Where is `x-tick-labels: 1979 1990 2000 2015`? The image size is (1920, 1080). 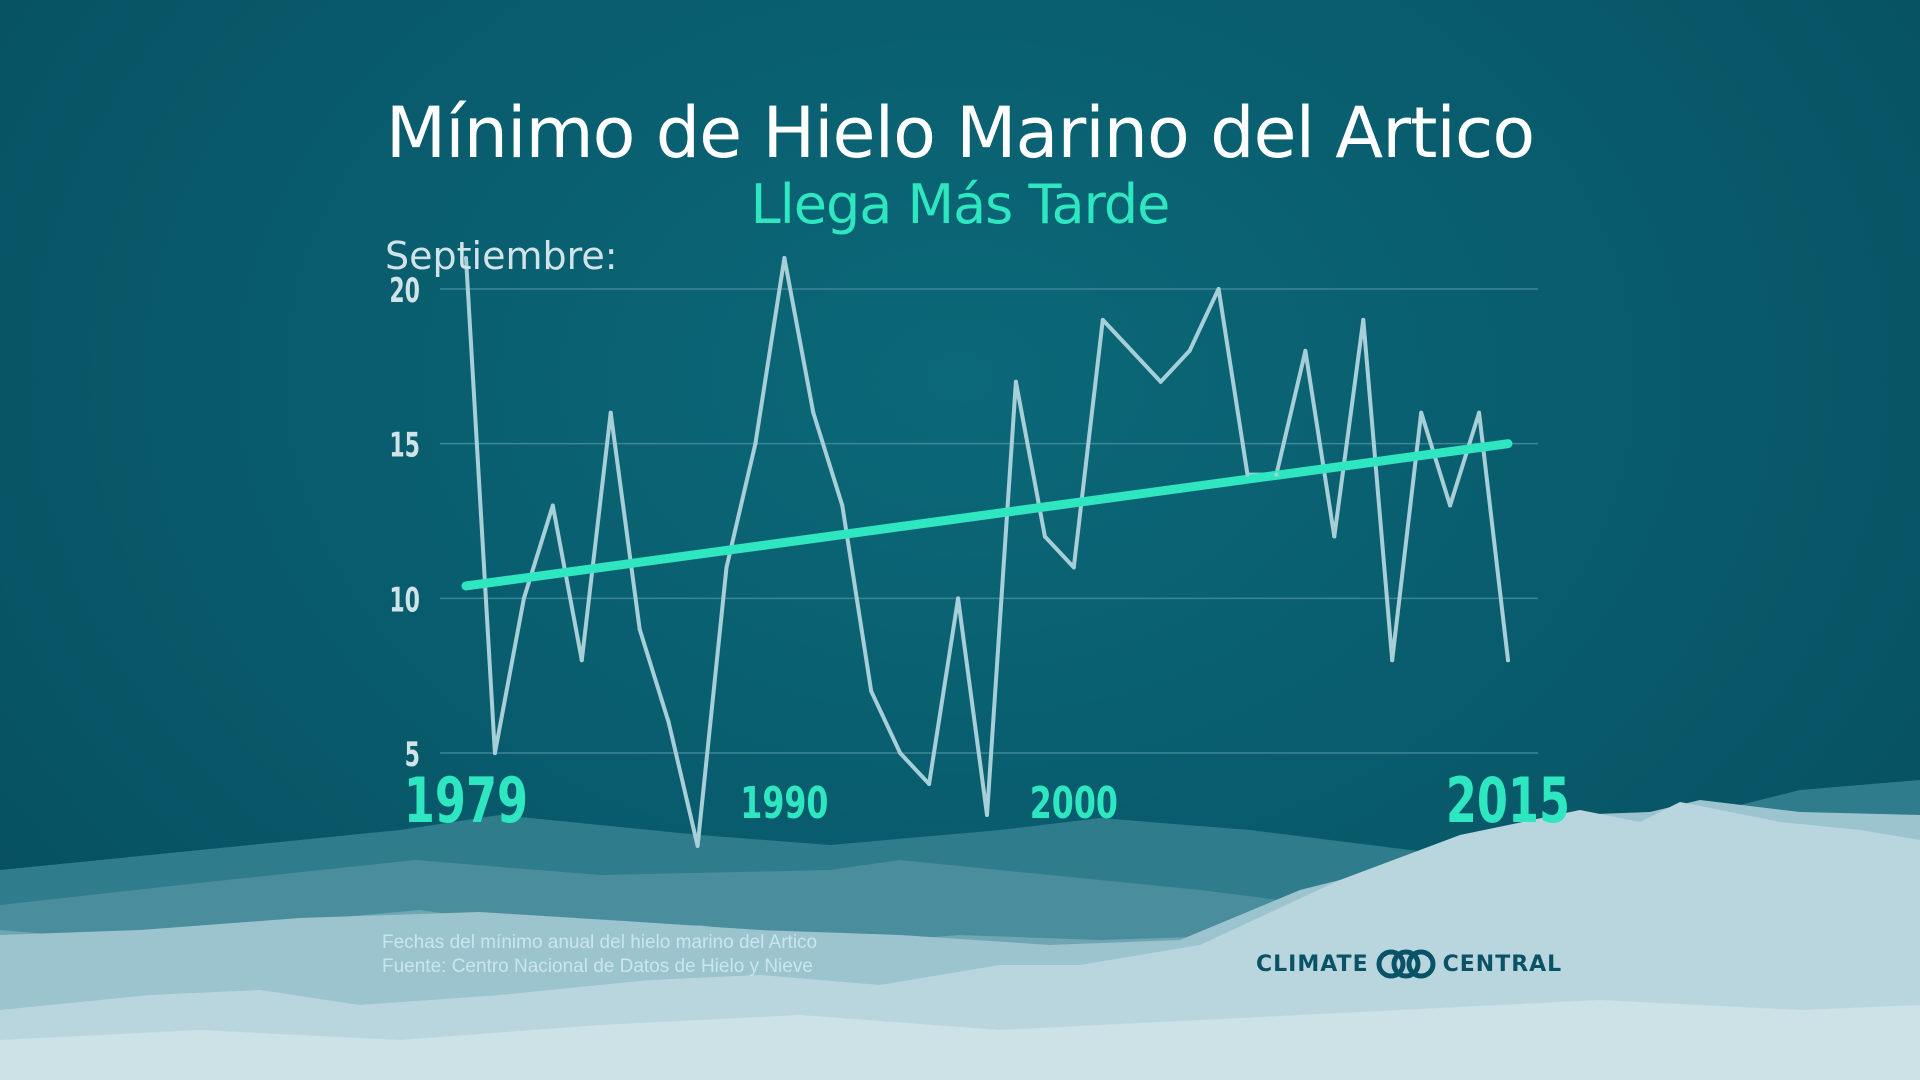
x-tick-labels: 1979 1990 2000 2015 is located at coordinates (987, 801).